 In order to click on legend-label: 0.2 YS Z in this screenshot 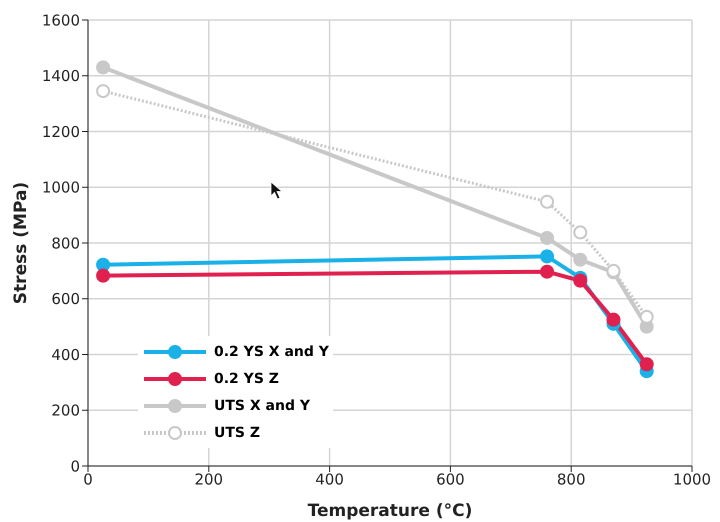, I will do `click(246, 378)`.